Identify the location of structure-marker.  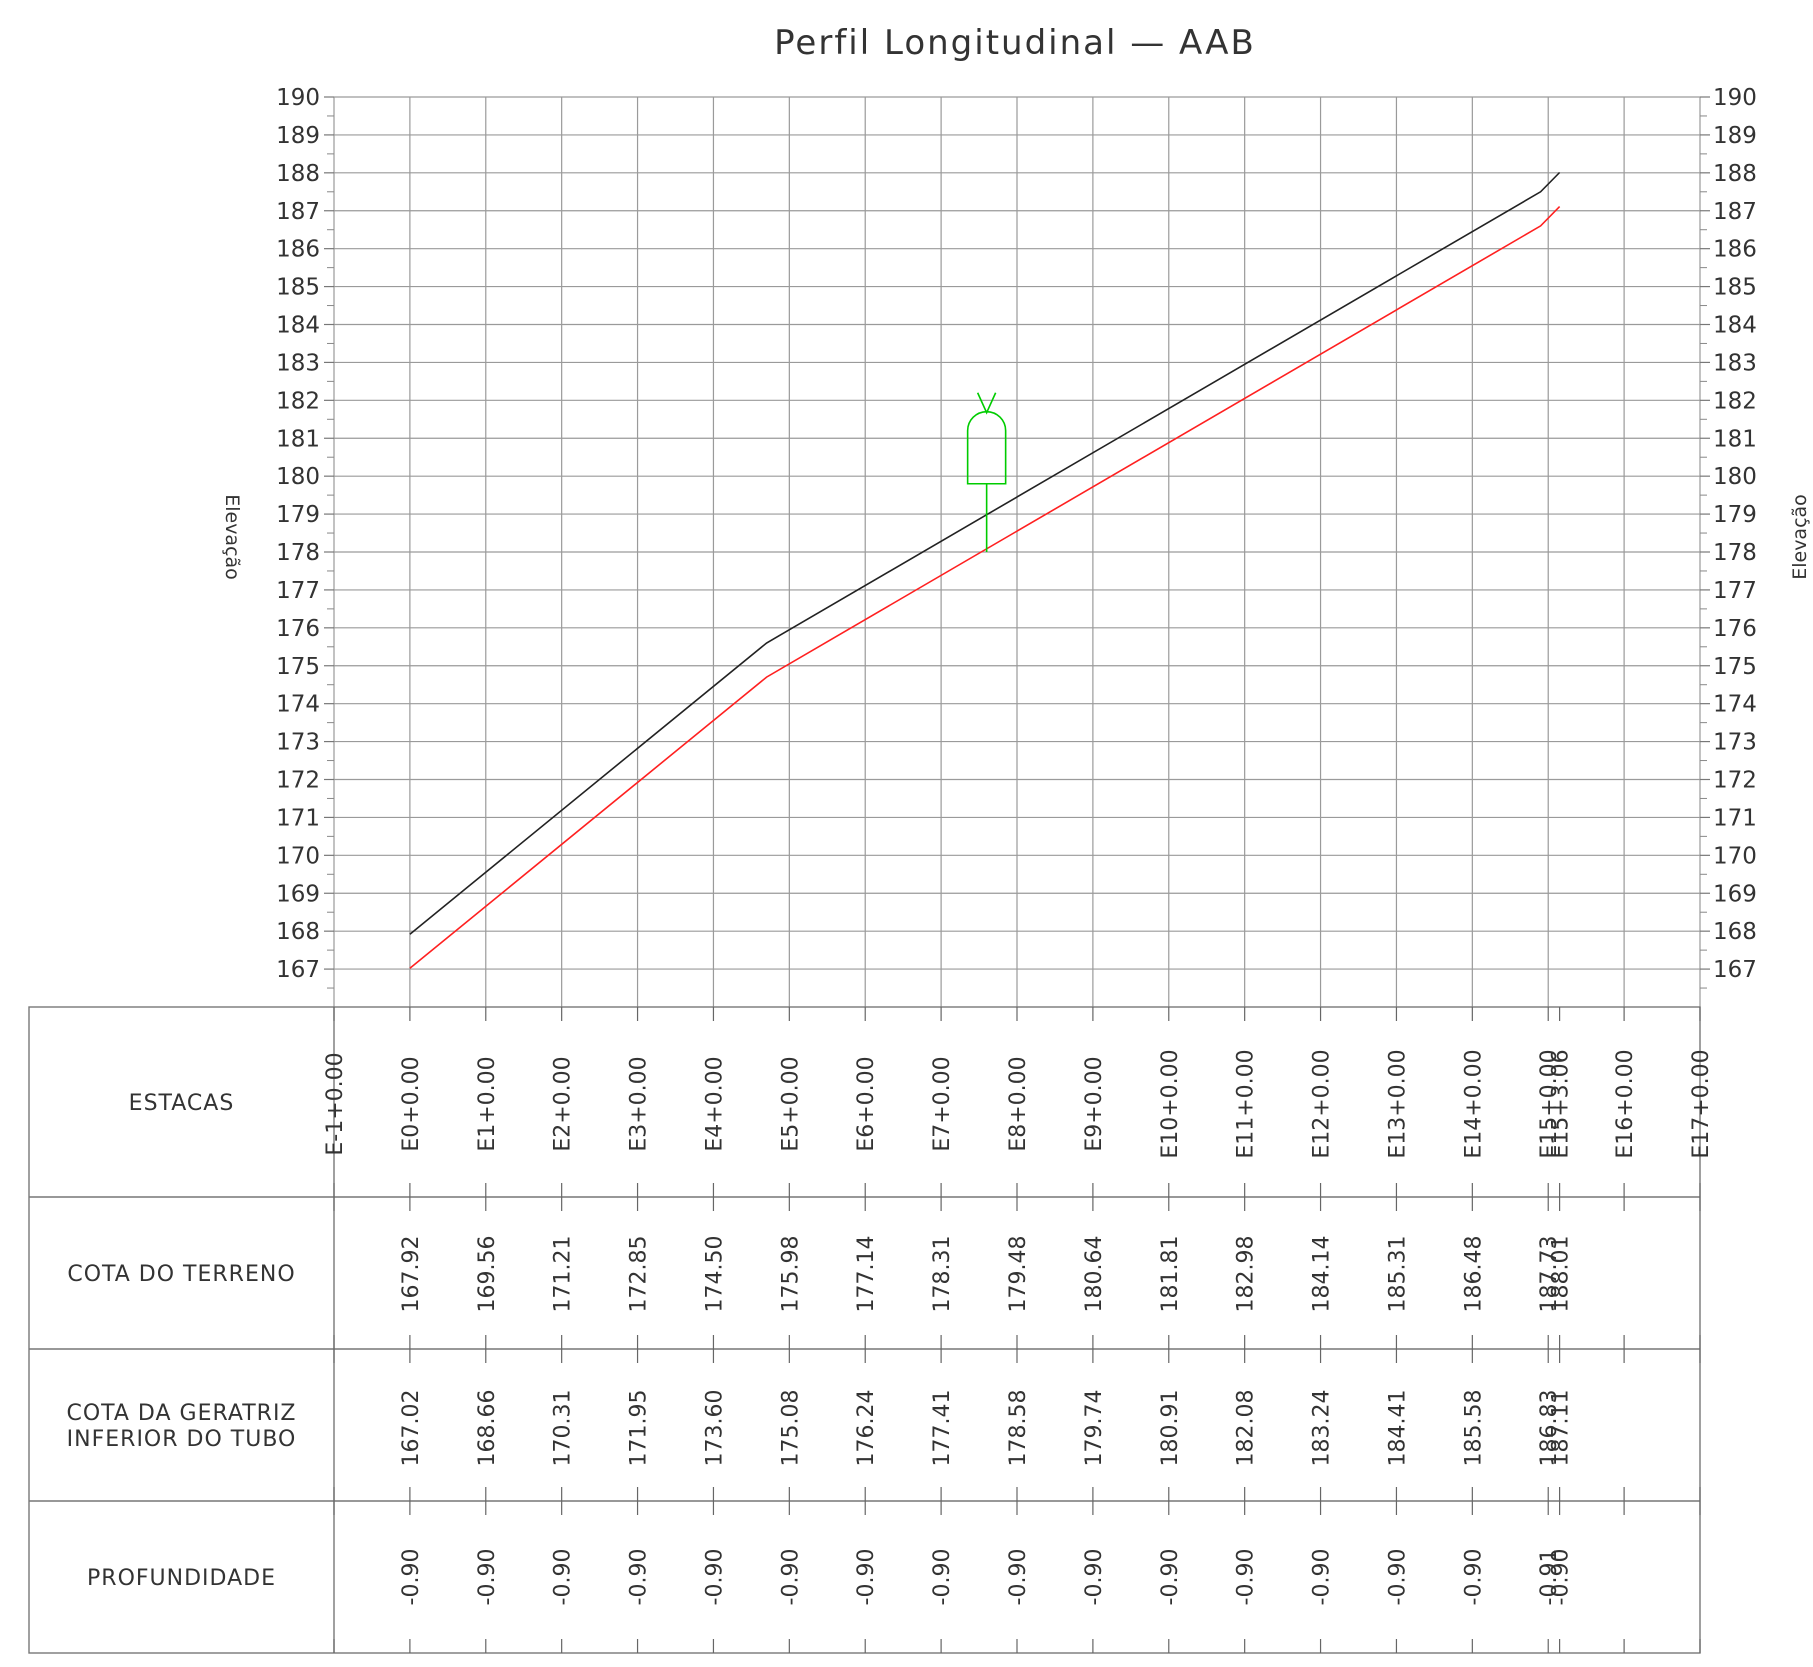
(986, 472).